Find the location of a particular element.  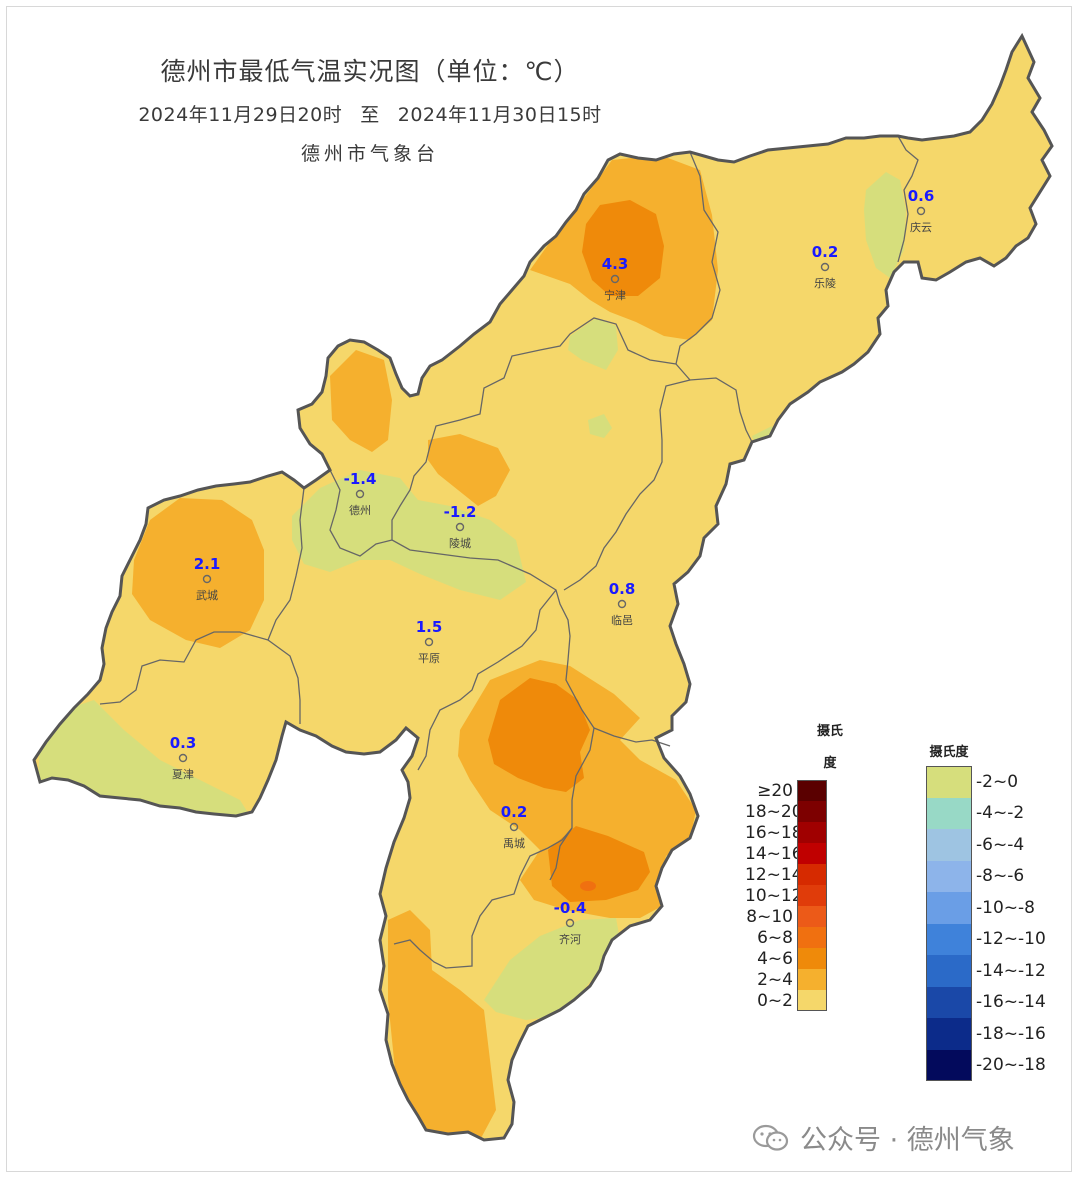

legend-label: -10~-8 is located at coordinates (1005, 907).